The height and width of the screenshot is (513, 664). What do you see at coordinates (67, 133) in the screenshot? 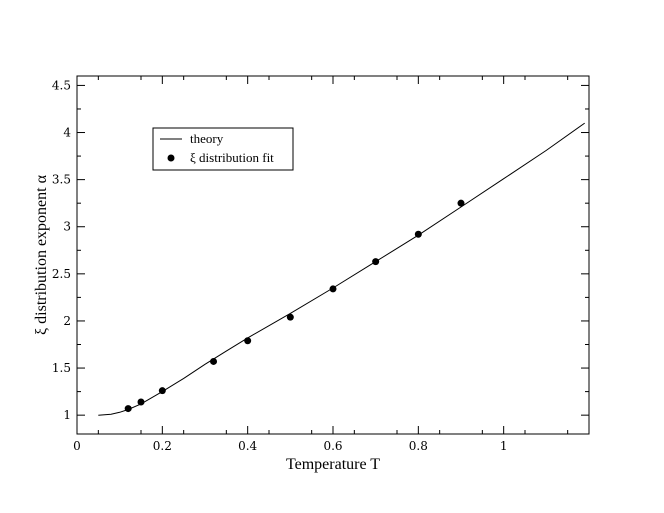
I see `y-tick-label: 4` at bounding box center [67, 133].